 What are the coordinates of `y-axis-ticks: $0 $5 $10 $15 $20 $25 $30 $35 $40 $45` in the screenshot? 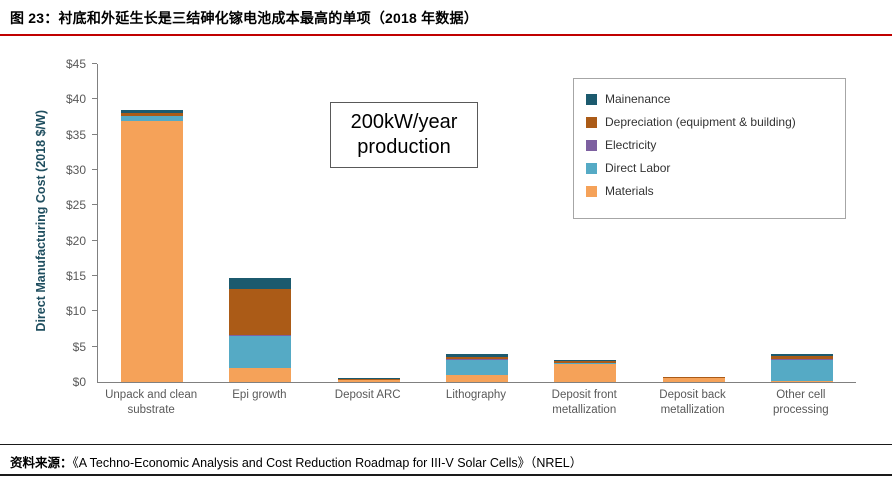 It's located at (72, 223).